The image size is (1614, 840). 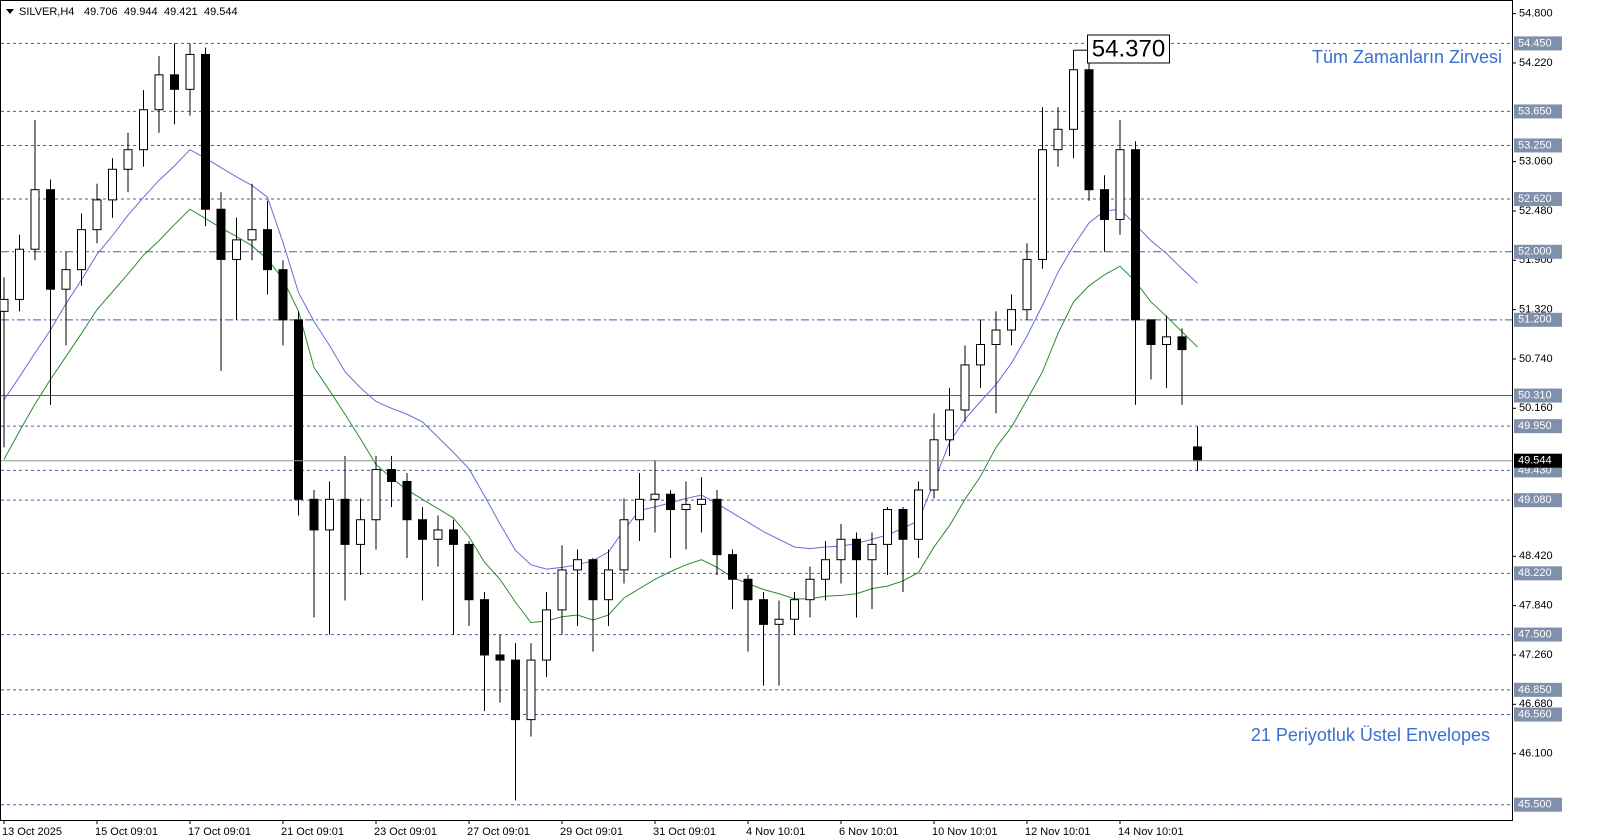 I want to click on level-tag-label: 53.250, so click(x=1535, y=145).